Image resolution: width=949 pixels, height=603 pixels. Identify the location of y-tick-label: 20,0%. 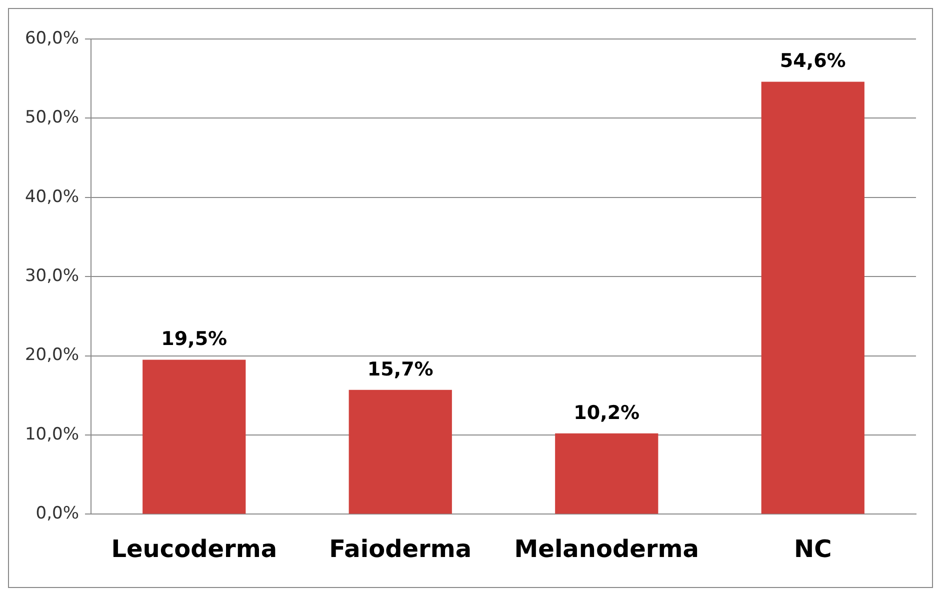
(52, 355).